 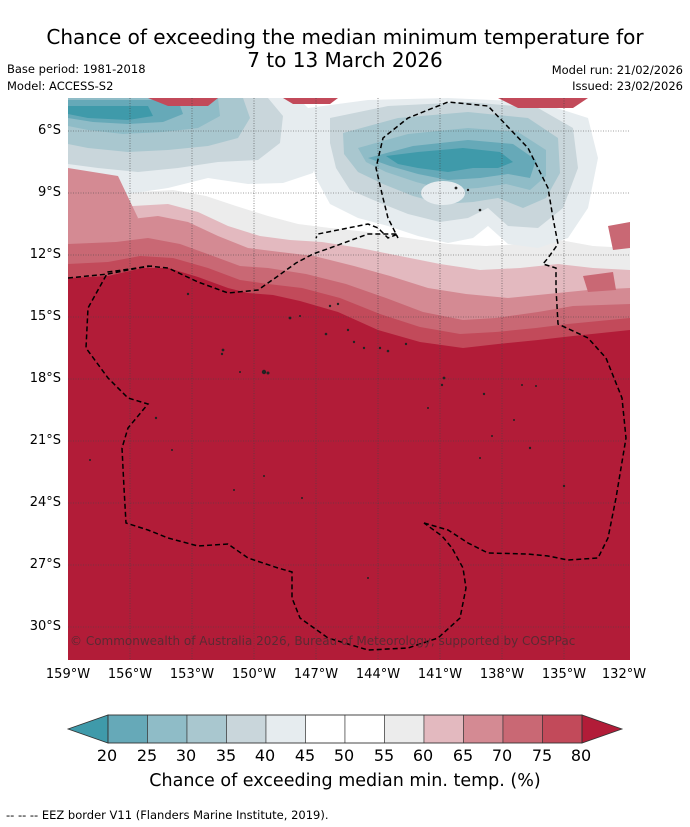 I want to click on base-period-label: Base period: 1981-2018, so click(x=76, y=69).